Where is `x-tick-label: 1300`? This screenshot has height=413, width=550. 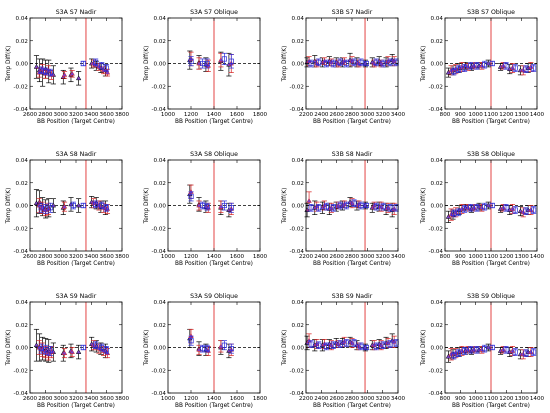
x-tick-label: 1300 is located at coordinates (522, 115).